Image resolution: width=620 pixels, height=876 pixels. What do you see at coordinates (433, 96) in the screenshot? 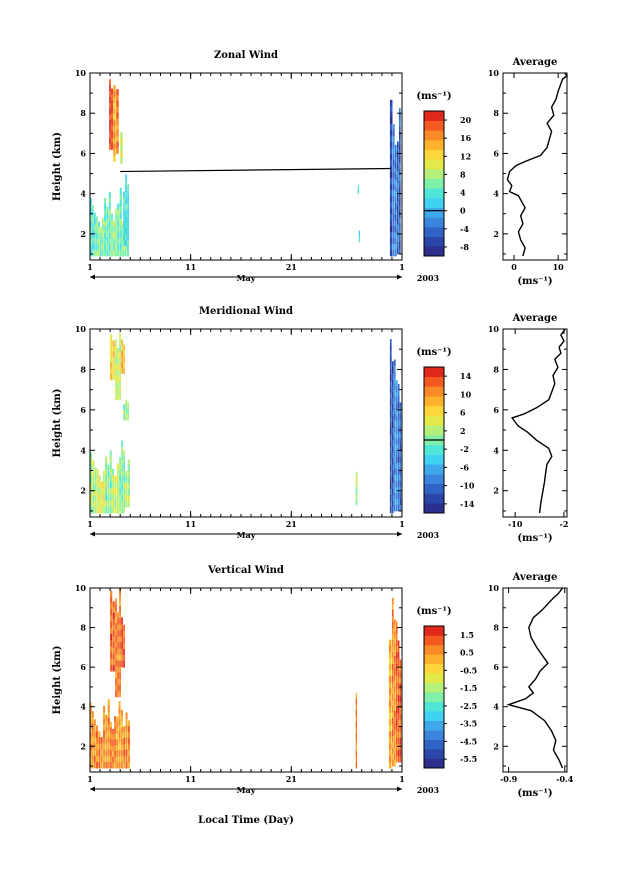
I see `colorbar-unit-label: (ms⁻¹)` at bounding box center [433, 96].